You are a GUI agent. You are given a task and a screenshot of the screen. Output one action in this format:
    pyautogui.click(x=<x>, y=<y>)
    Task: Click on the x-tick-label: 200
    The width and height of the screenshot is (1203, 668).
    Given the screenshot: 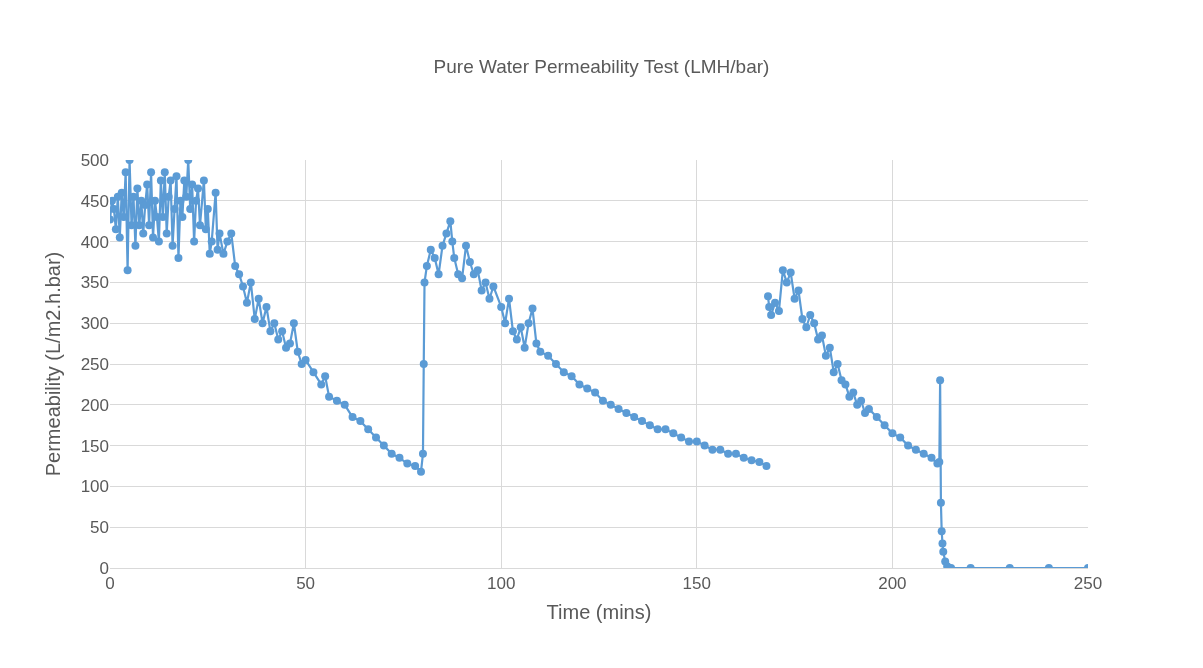 What is the action you would take?
    pyautogui.click(x=892, y=584)
    